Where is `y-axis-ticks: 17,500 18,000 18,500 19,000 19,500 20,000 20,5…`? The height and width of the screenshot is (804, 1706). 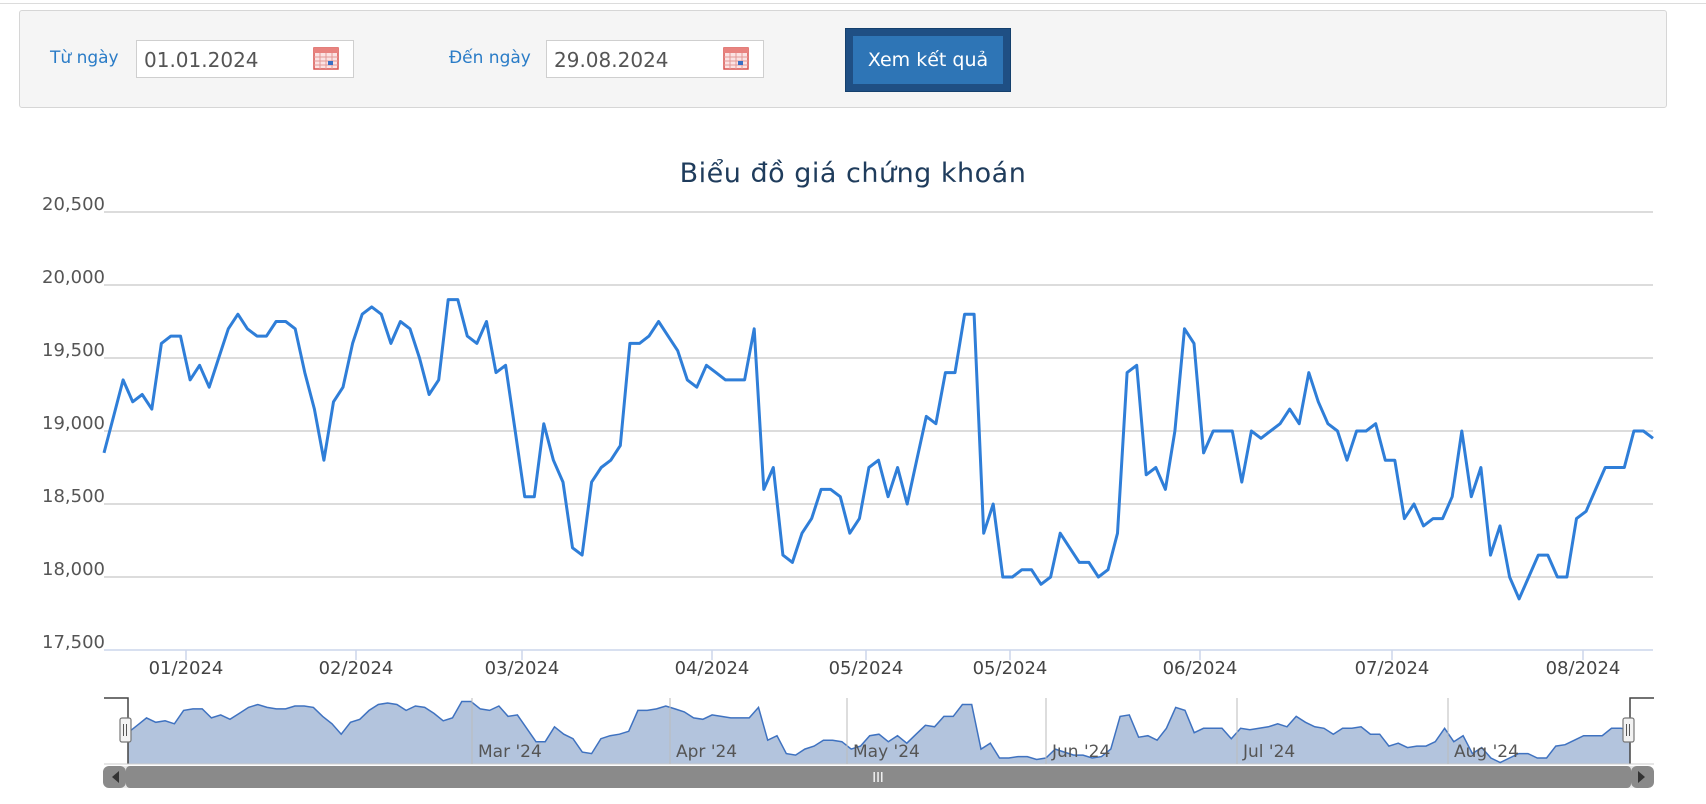 y-axis-ticks: 17,500 18,000 18,500 19,000 19,500 20,000 20,5… is located at coordinates (73, 423).